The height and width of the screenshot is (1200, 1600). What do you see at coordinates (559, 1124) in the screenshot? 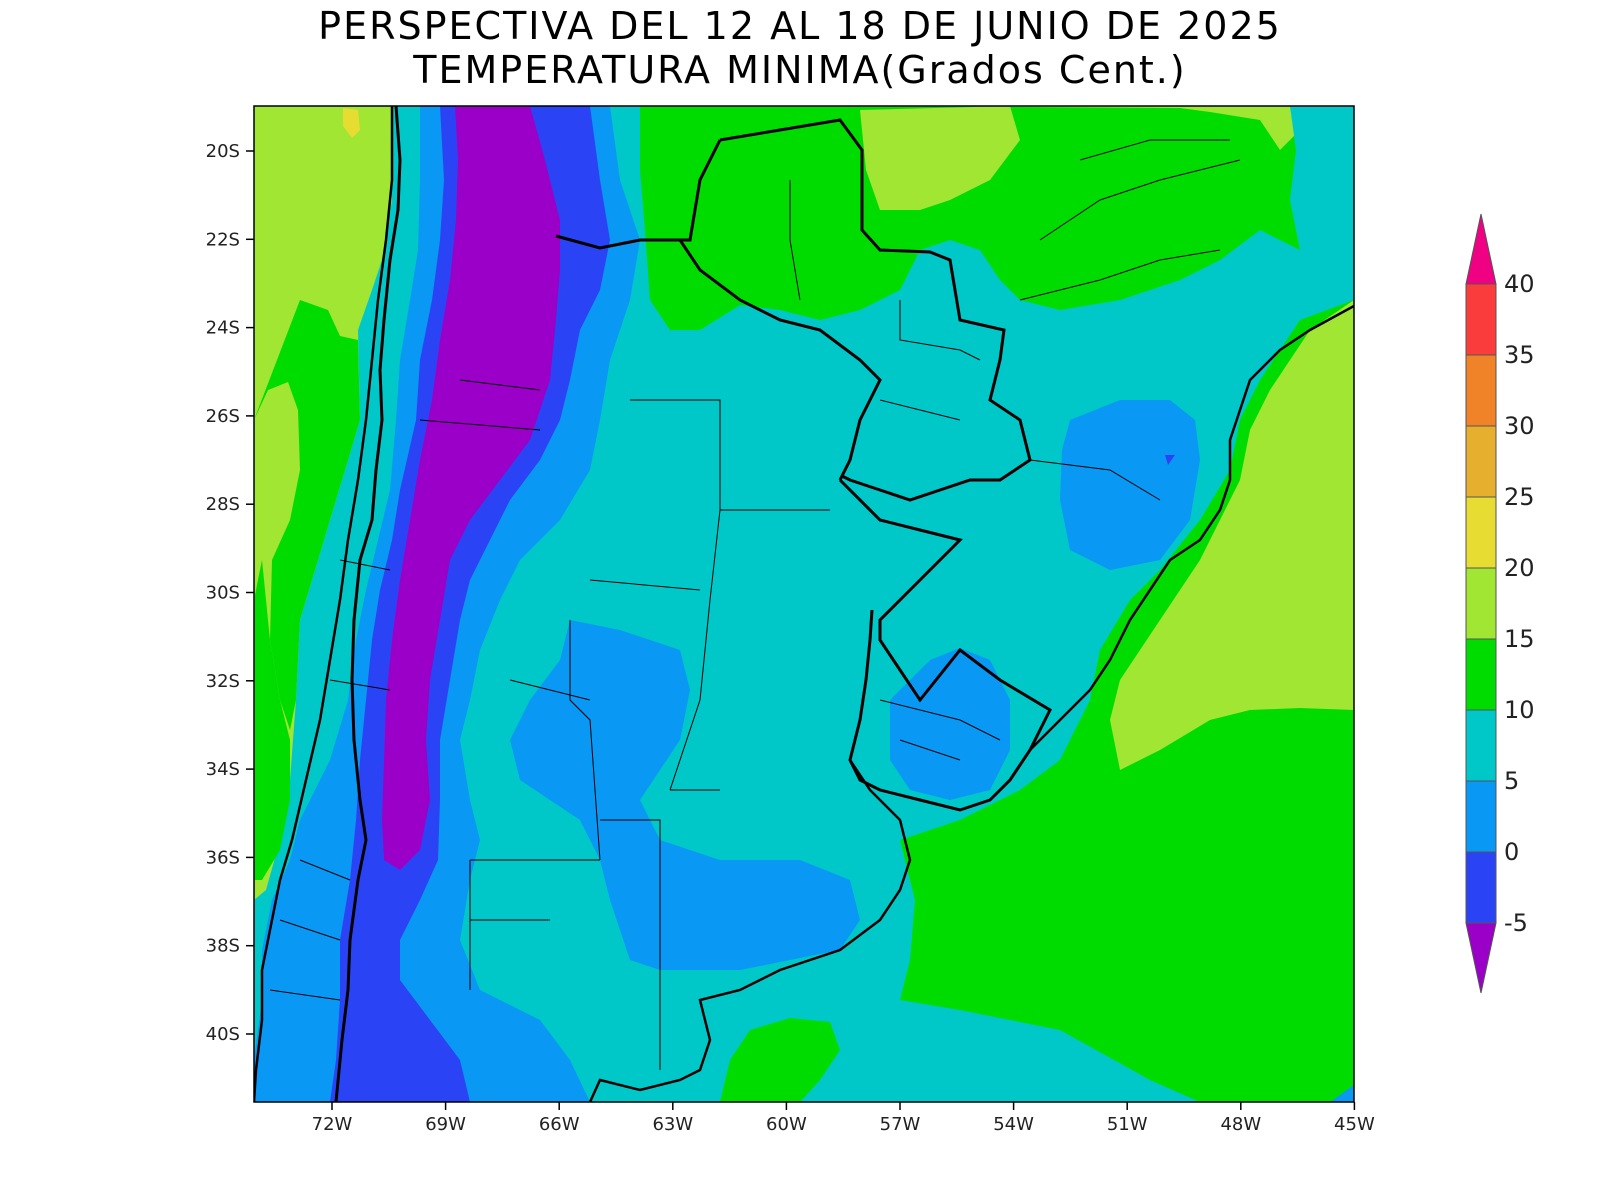
I see `lon-tick-label: 66W` at bounding box center [559, 1124].